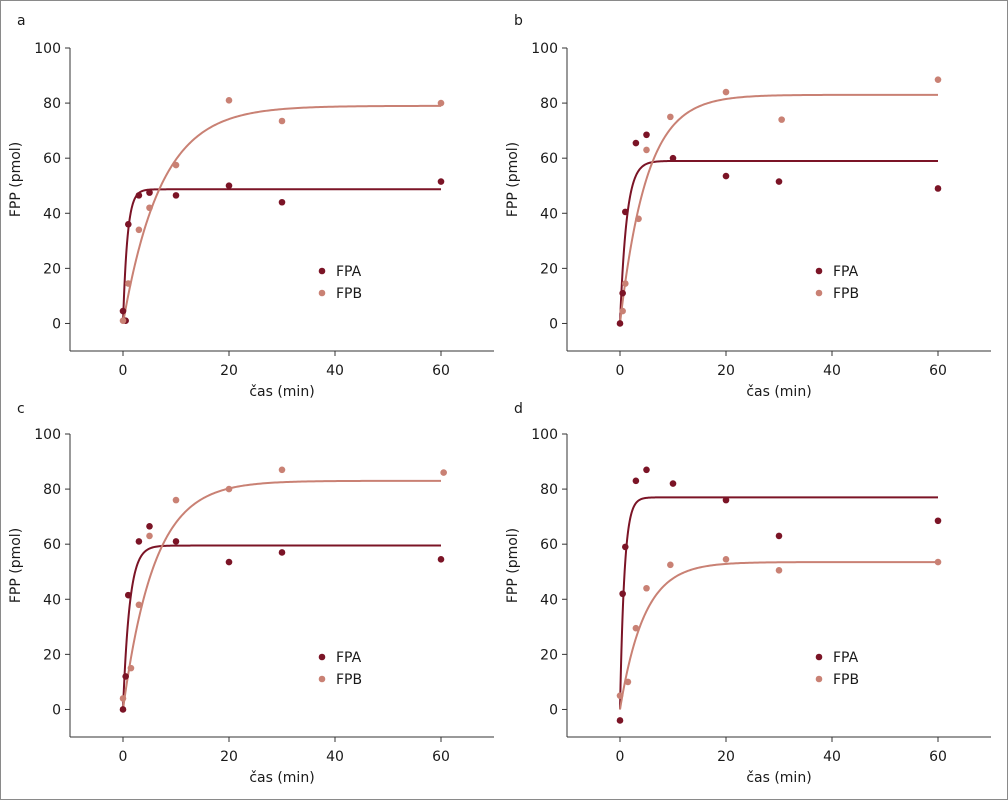 The height and width of the screenshot is (803, 1008). Describe the element at coordinates (518, 21) in the screenshot. I see `panel-letter: b` at that location.